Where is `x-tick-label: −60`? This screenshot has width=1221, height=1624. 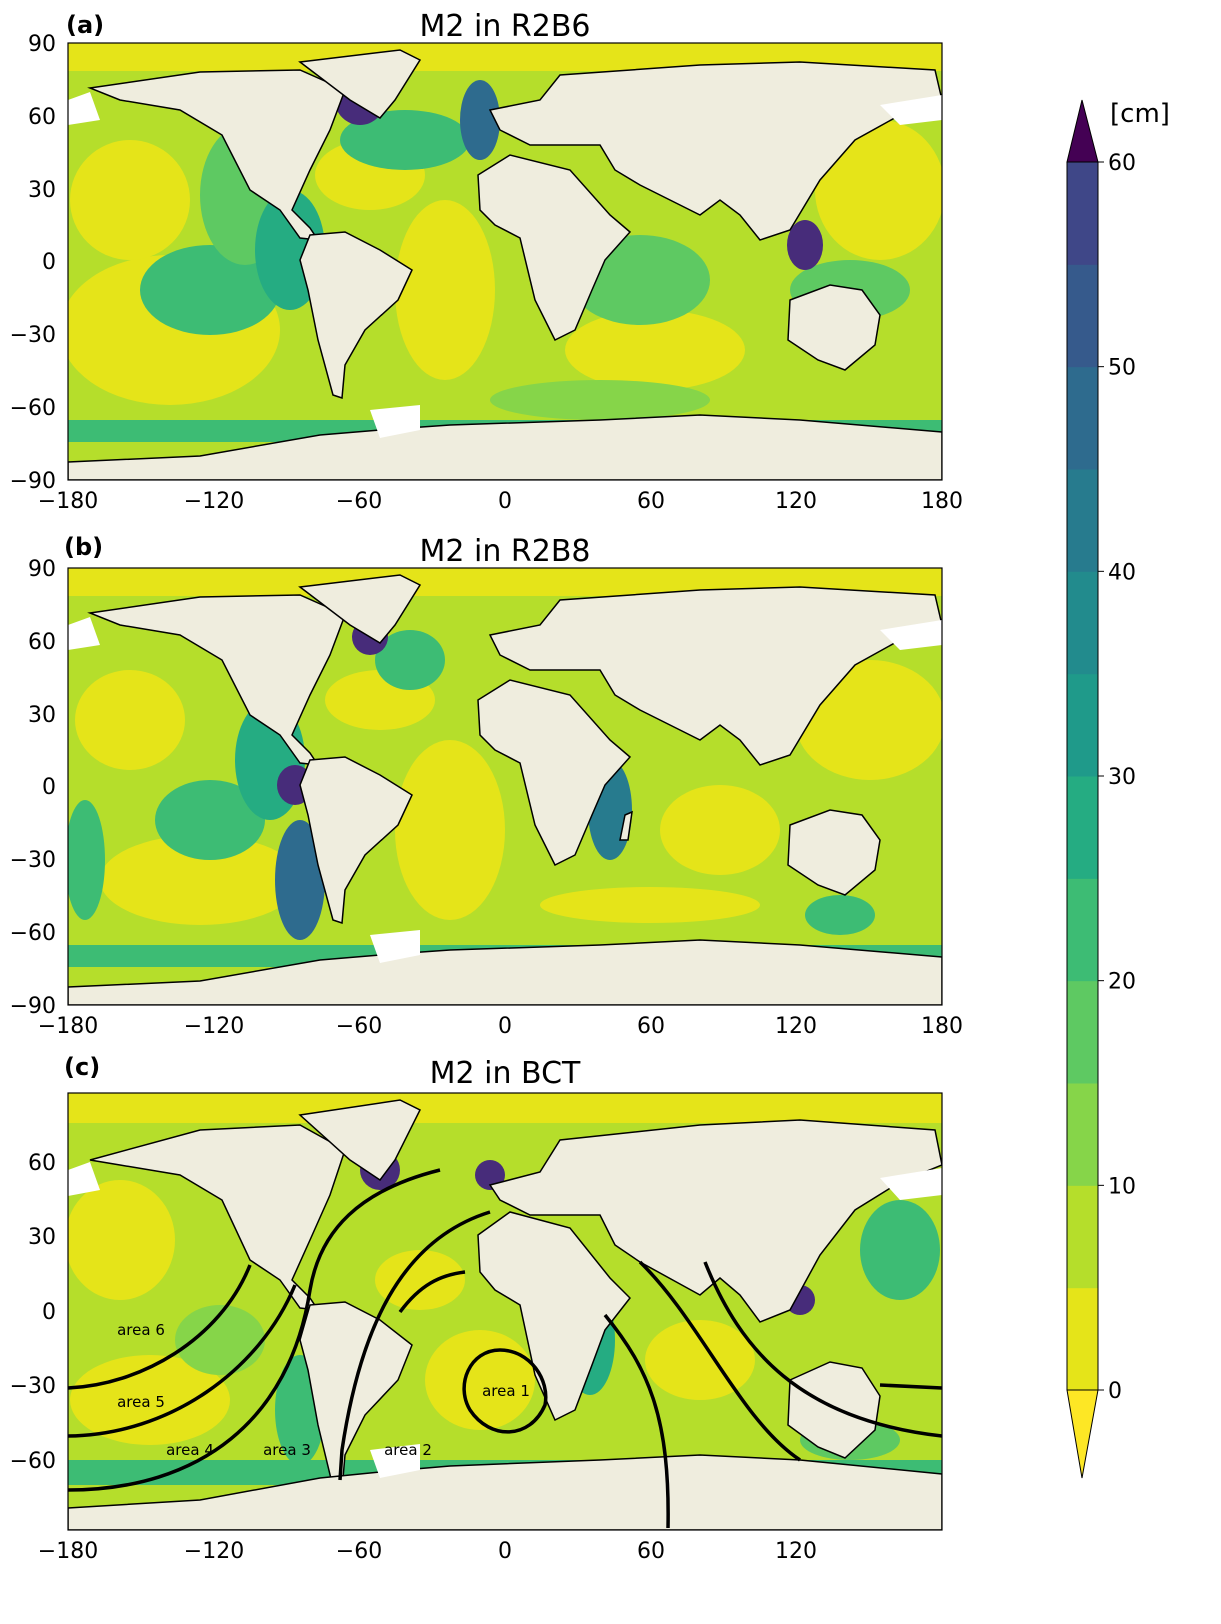
x-tick-label: −60 is located at coordinates (359, 501).